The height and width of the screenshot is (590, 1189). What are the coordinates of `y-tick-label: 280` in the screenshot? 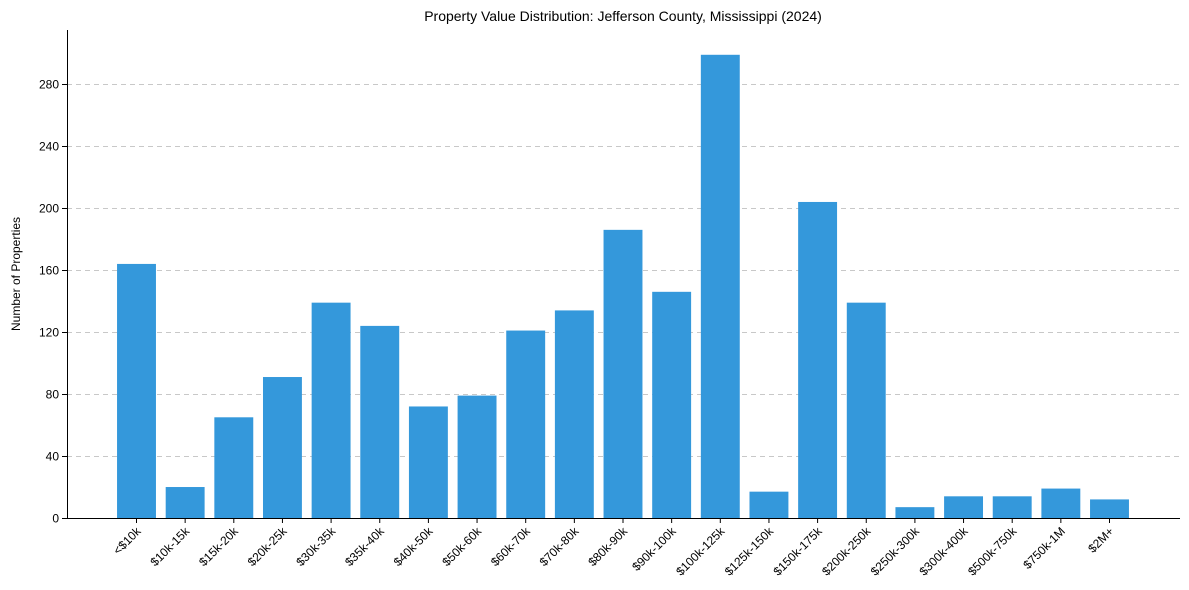 It's located at (49, 85).